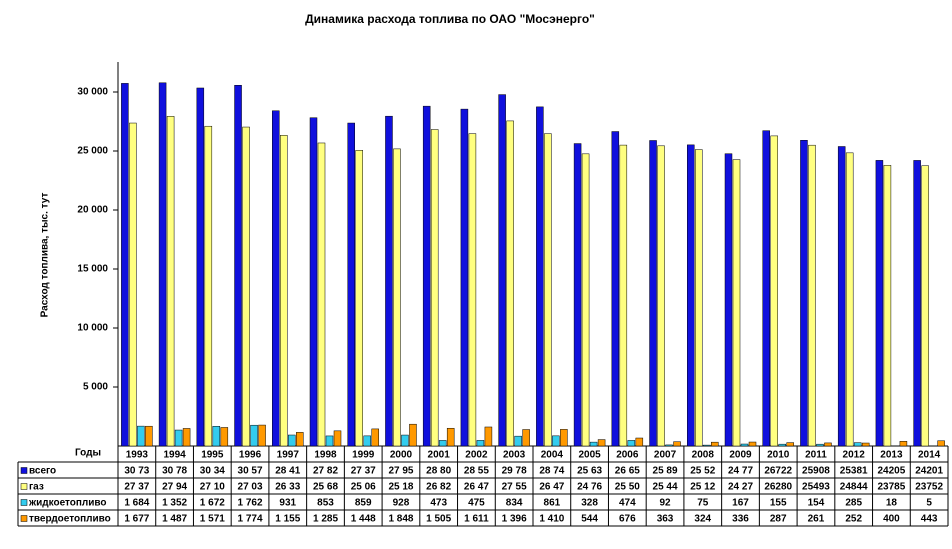  I want to click on x-tick-label: 2003, so click(514, 455).